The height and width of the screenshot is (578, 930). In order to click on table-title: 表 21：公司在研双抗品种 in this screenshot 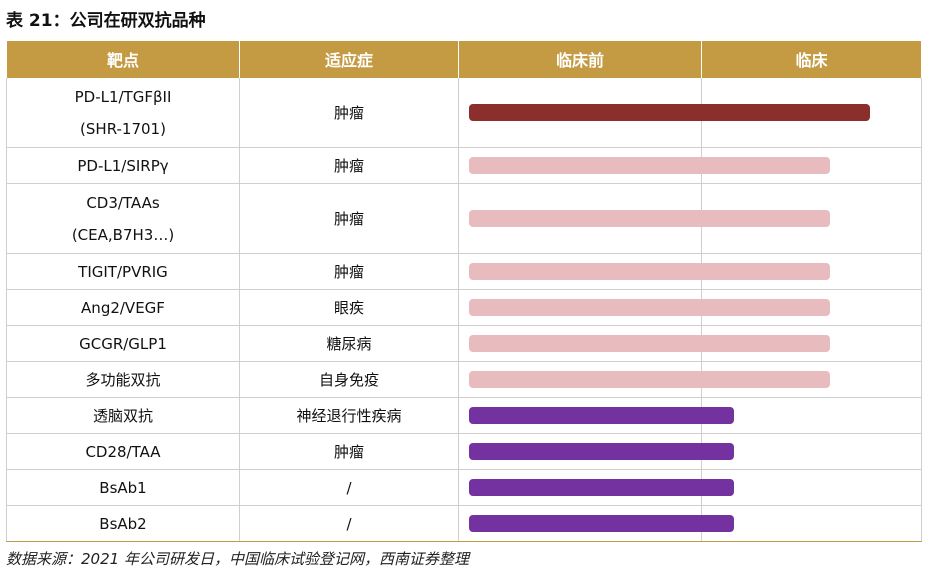, I will do `click(106, 21)`.